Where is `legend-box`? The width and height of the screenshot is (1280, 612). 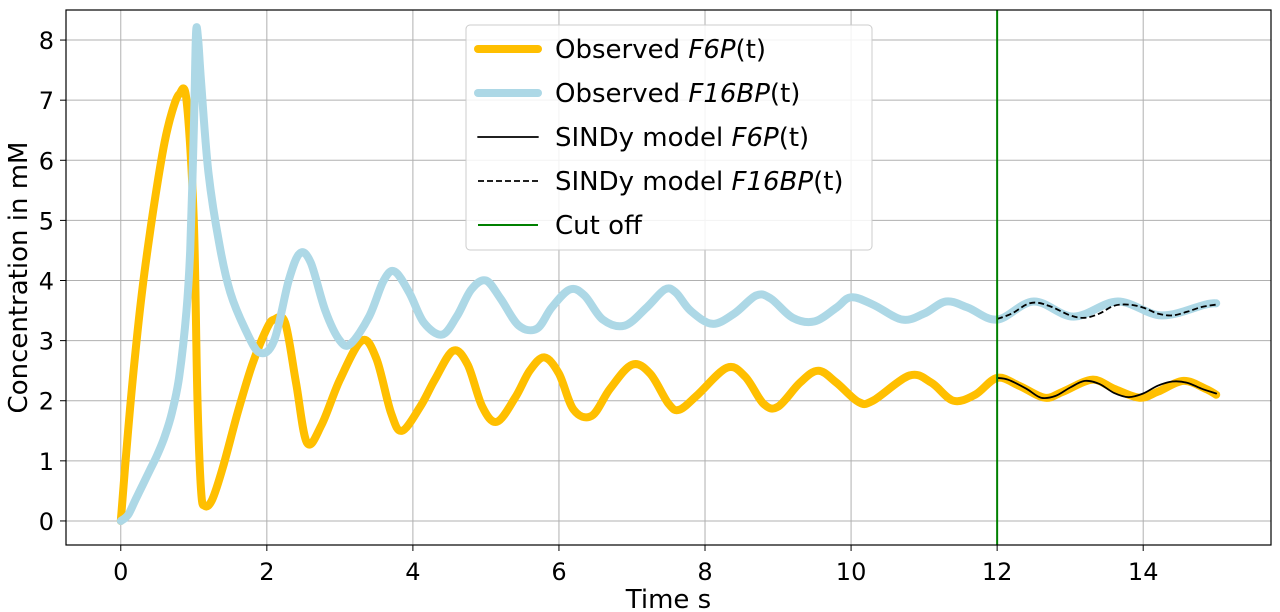 legend-box is located at coordinates (669, 137).